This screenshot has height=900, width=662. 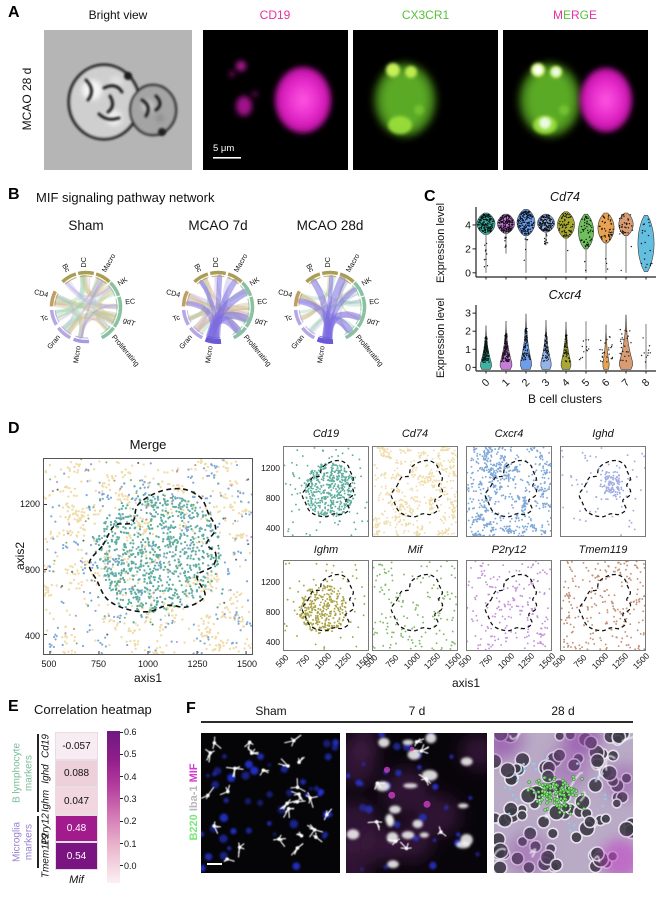 I want to click on micrograph-sham, so click(x=270, y=803).